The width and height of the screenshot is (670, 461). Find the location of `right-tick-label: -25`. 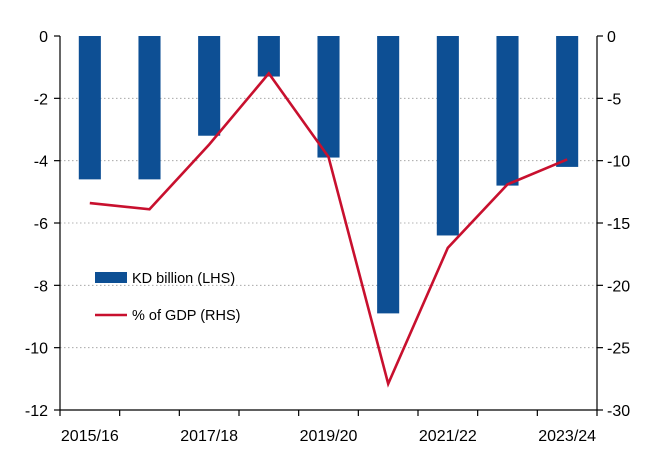

right-tick-label: -25 is located at coordinates (618, 349).